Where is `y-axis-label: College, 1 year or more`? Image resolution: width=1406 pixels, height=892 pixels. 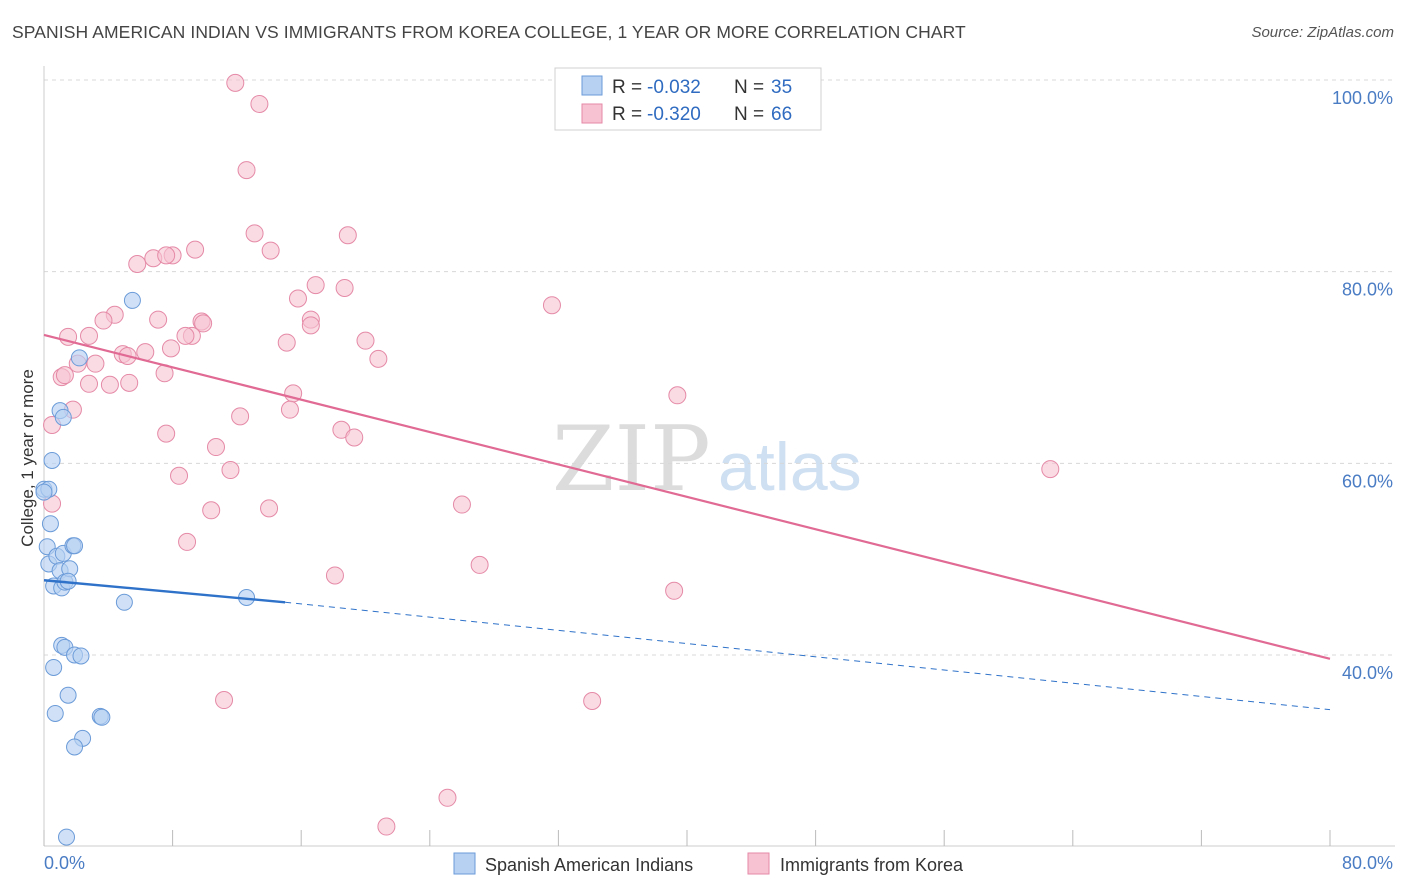 y-axis-label: College, 1 year or more is located at coordinates (27, 458).